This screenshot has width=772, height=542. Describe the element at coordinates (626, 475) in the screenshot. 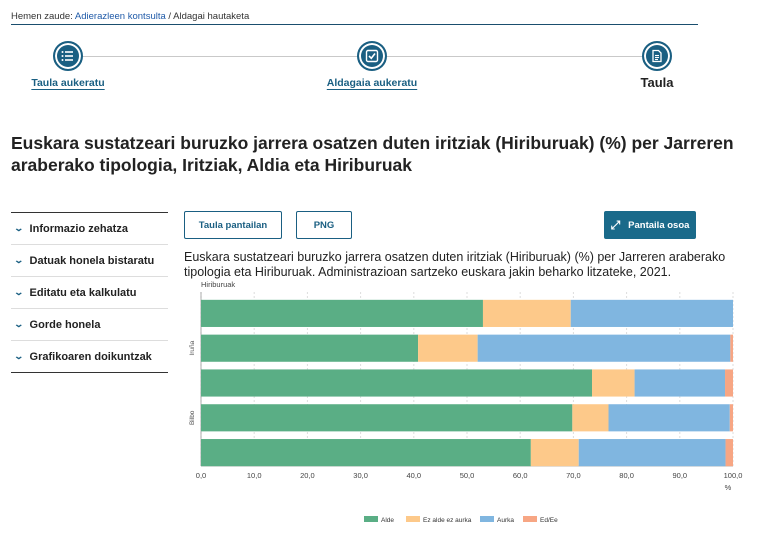

I see `x-tick-label: 80,0` at that location.